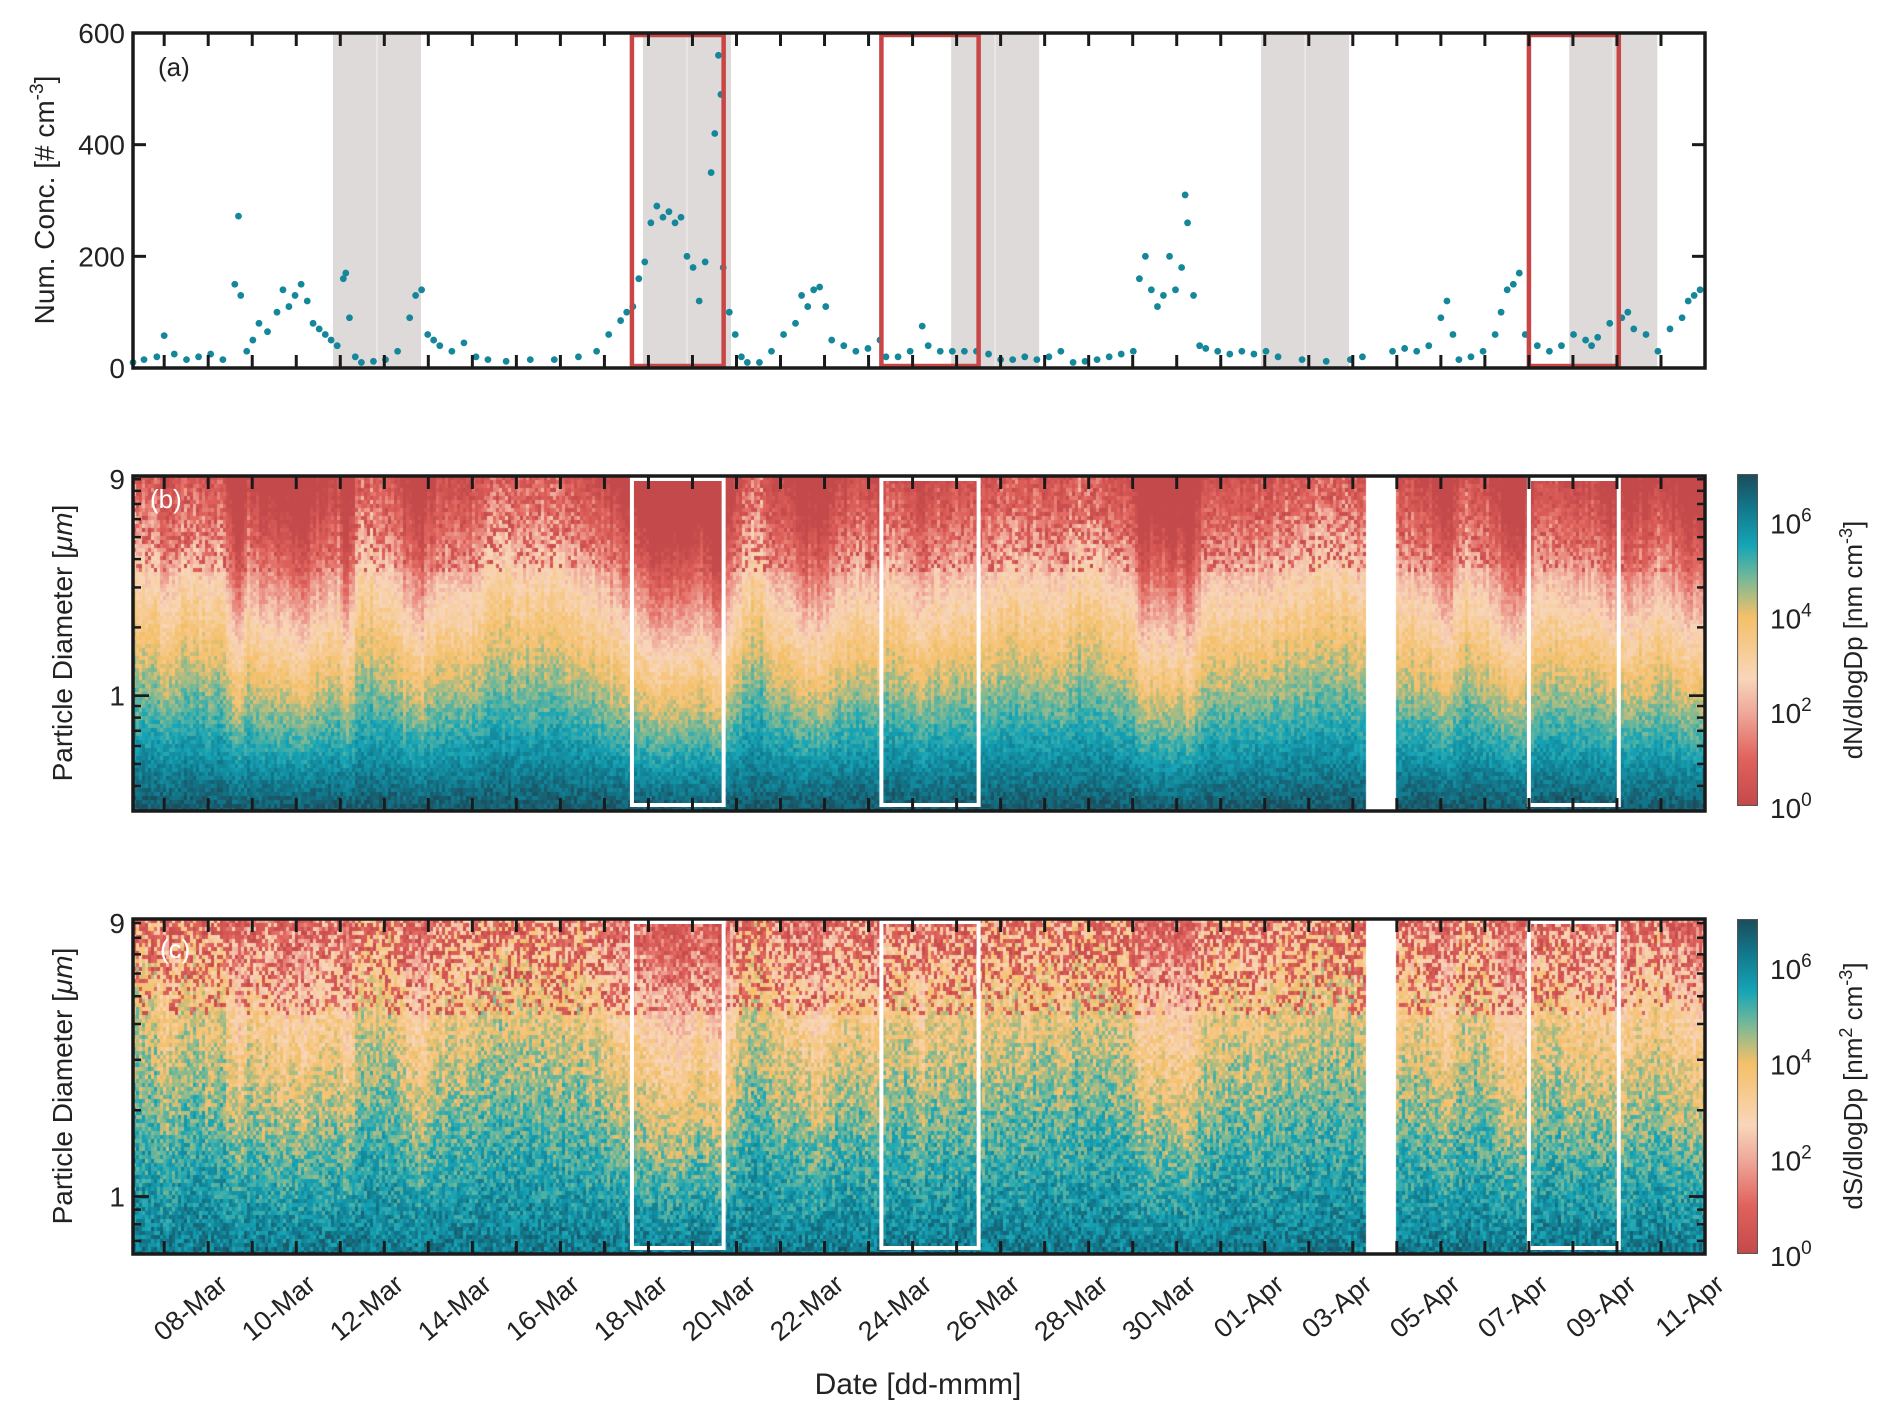  I want to click on x-tick-label: 18-Mar, so click(630, 1308).